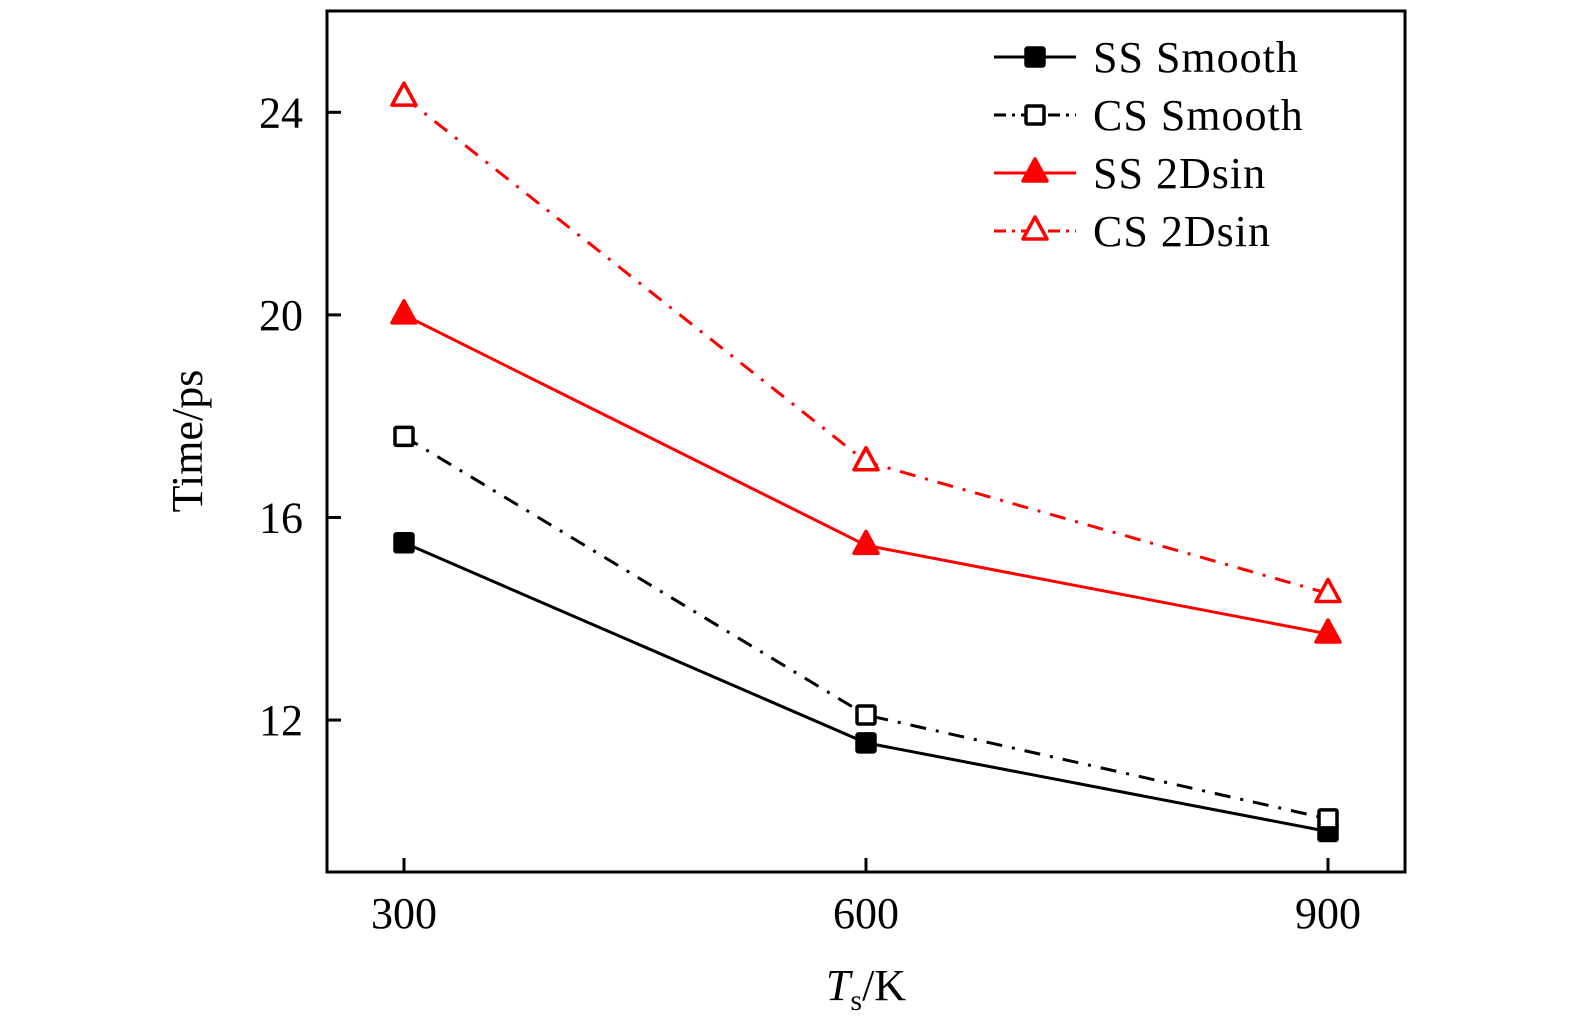 The image size is (1575, 1033). Describe the element at coordinates (884, 985) in the screenshot. I see `x-axis-title-unit: /K` at that location.